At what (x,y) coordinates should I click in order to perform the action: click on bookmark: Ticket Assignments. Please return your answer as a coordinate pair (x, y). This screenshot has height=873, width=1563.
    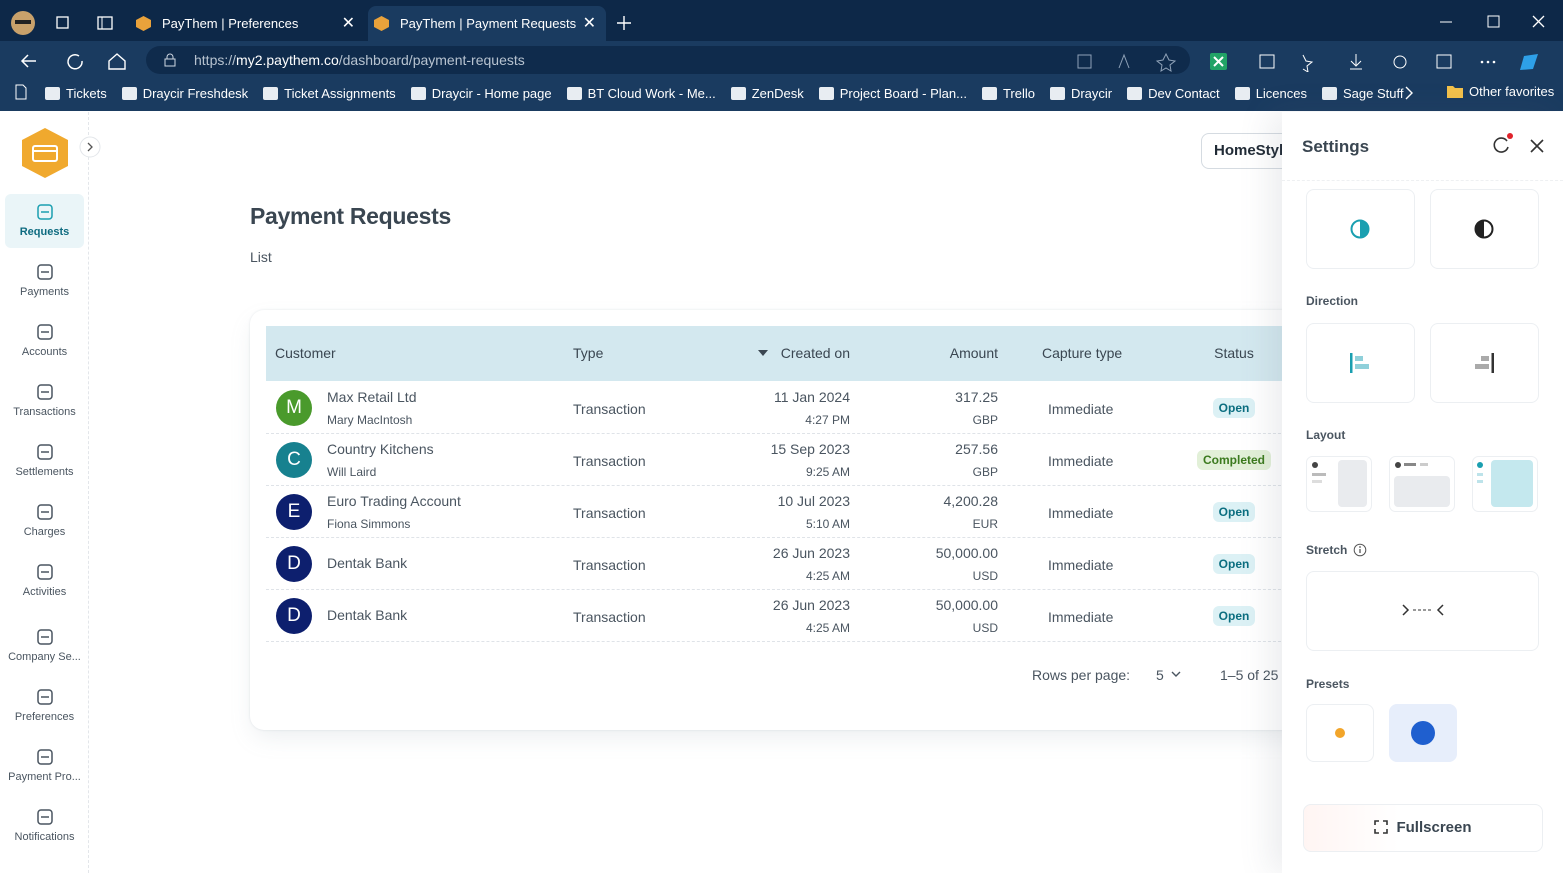
    Looking at the image, I should click on (329, 93).